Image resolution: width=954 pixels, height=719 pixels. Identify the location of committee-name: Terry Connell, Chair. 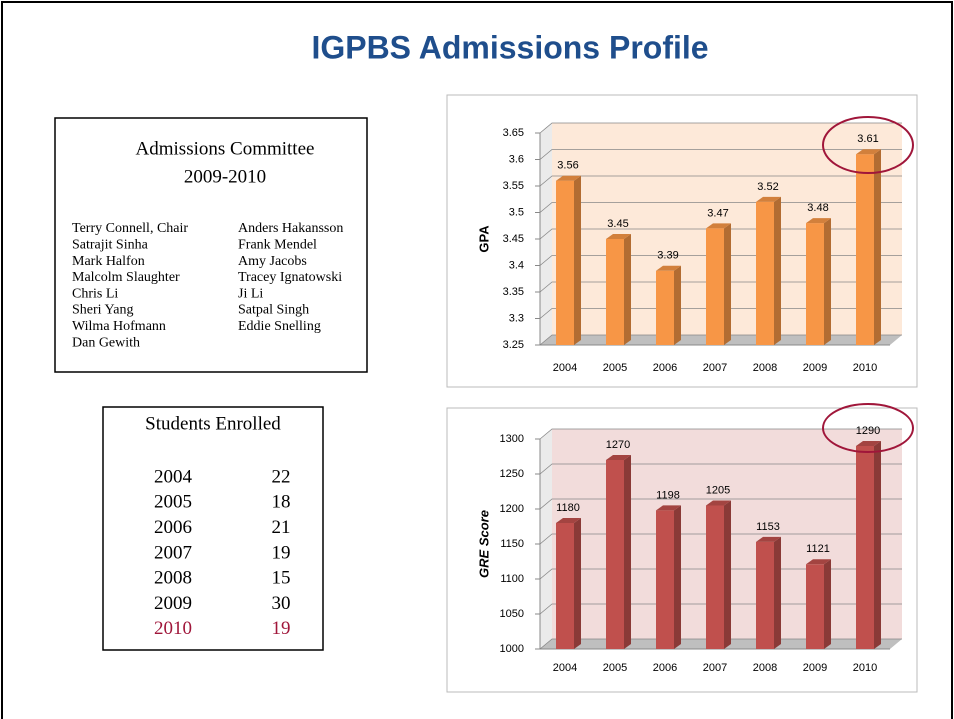
(130, 228).